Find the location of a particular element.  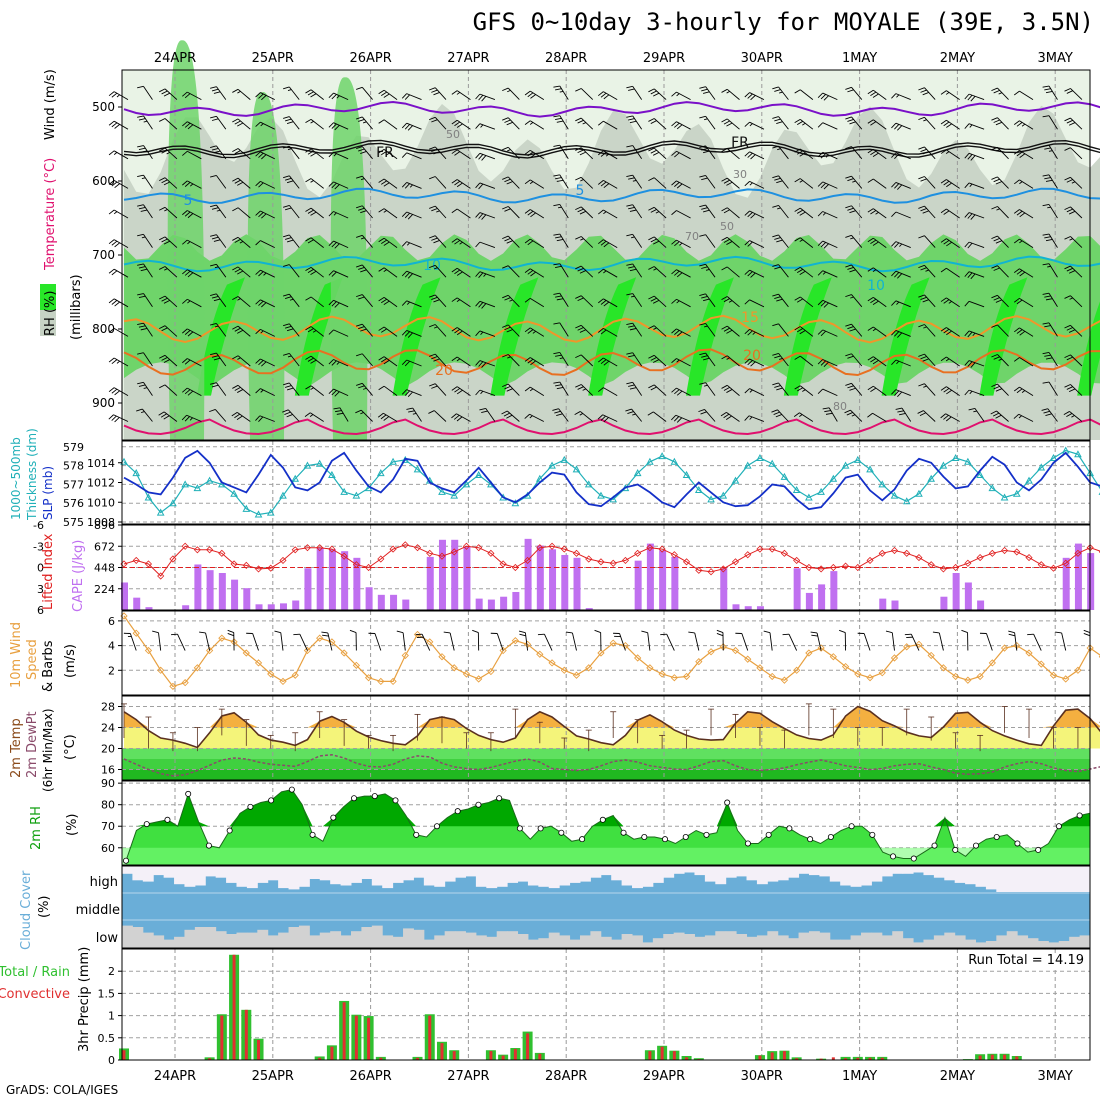

slp-tick-label: 1008 is located at coordinates (101, 522).